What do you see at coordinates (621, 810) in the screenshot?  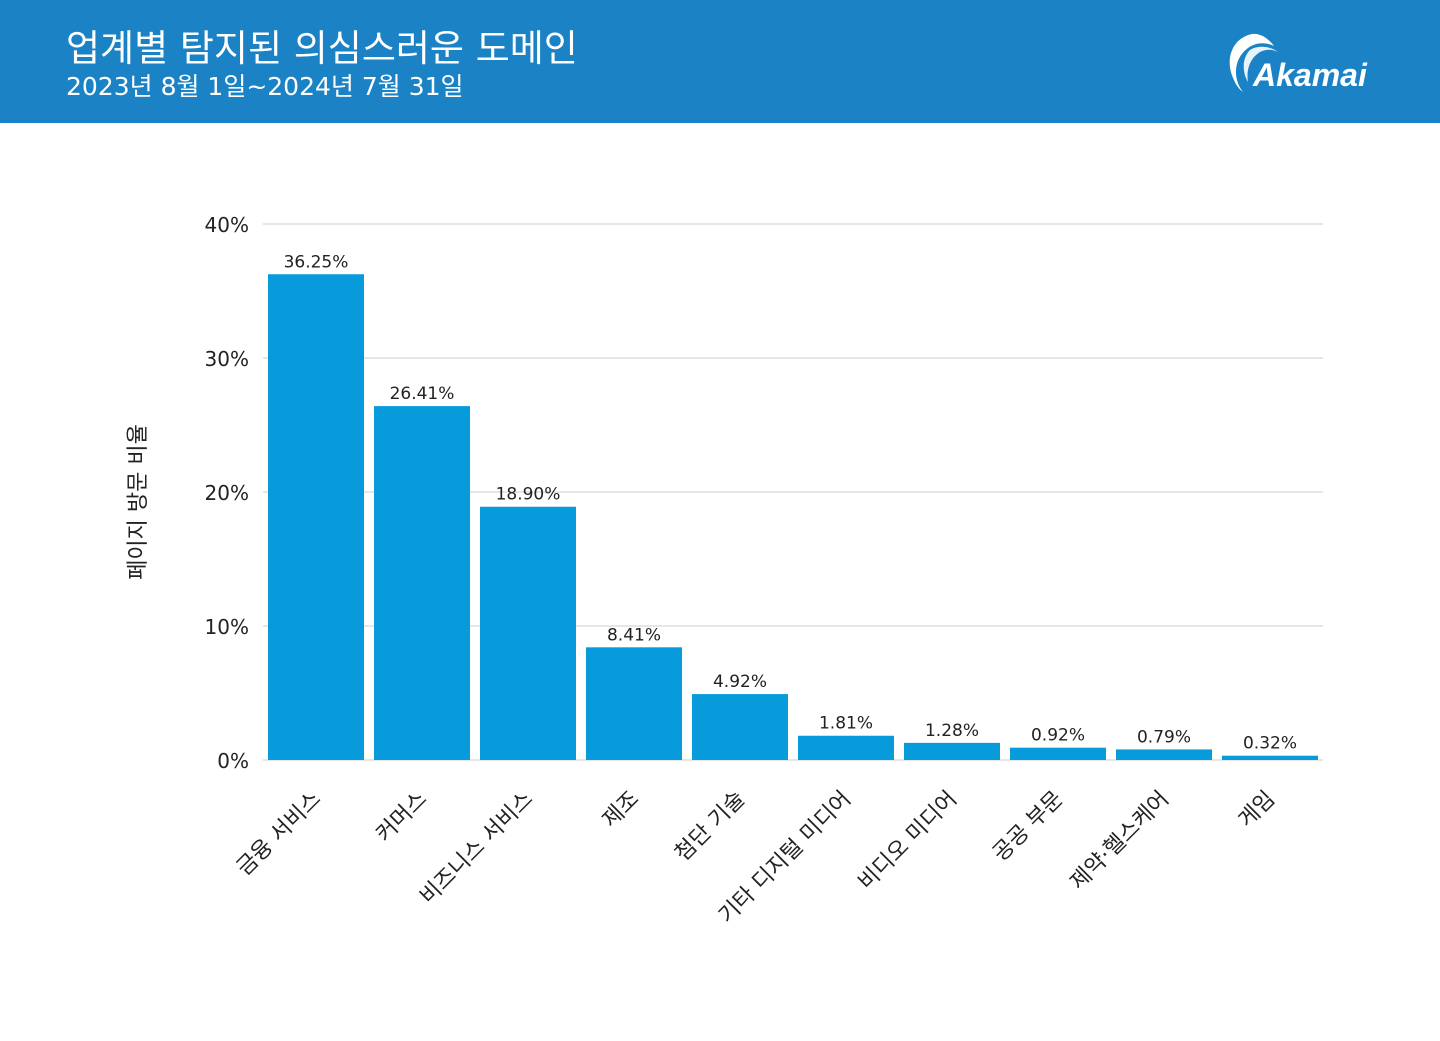 I see `x-tick-label: 제조` at bounding box center [621, 810].